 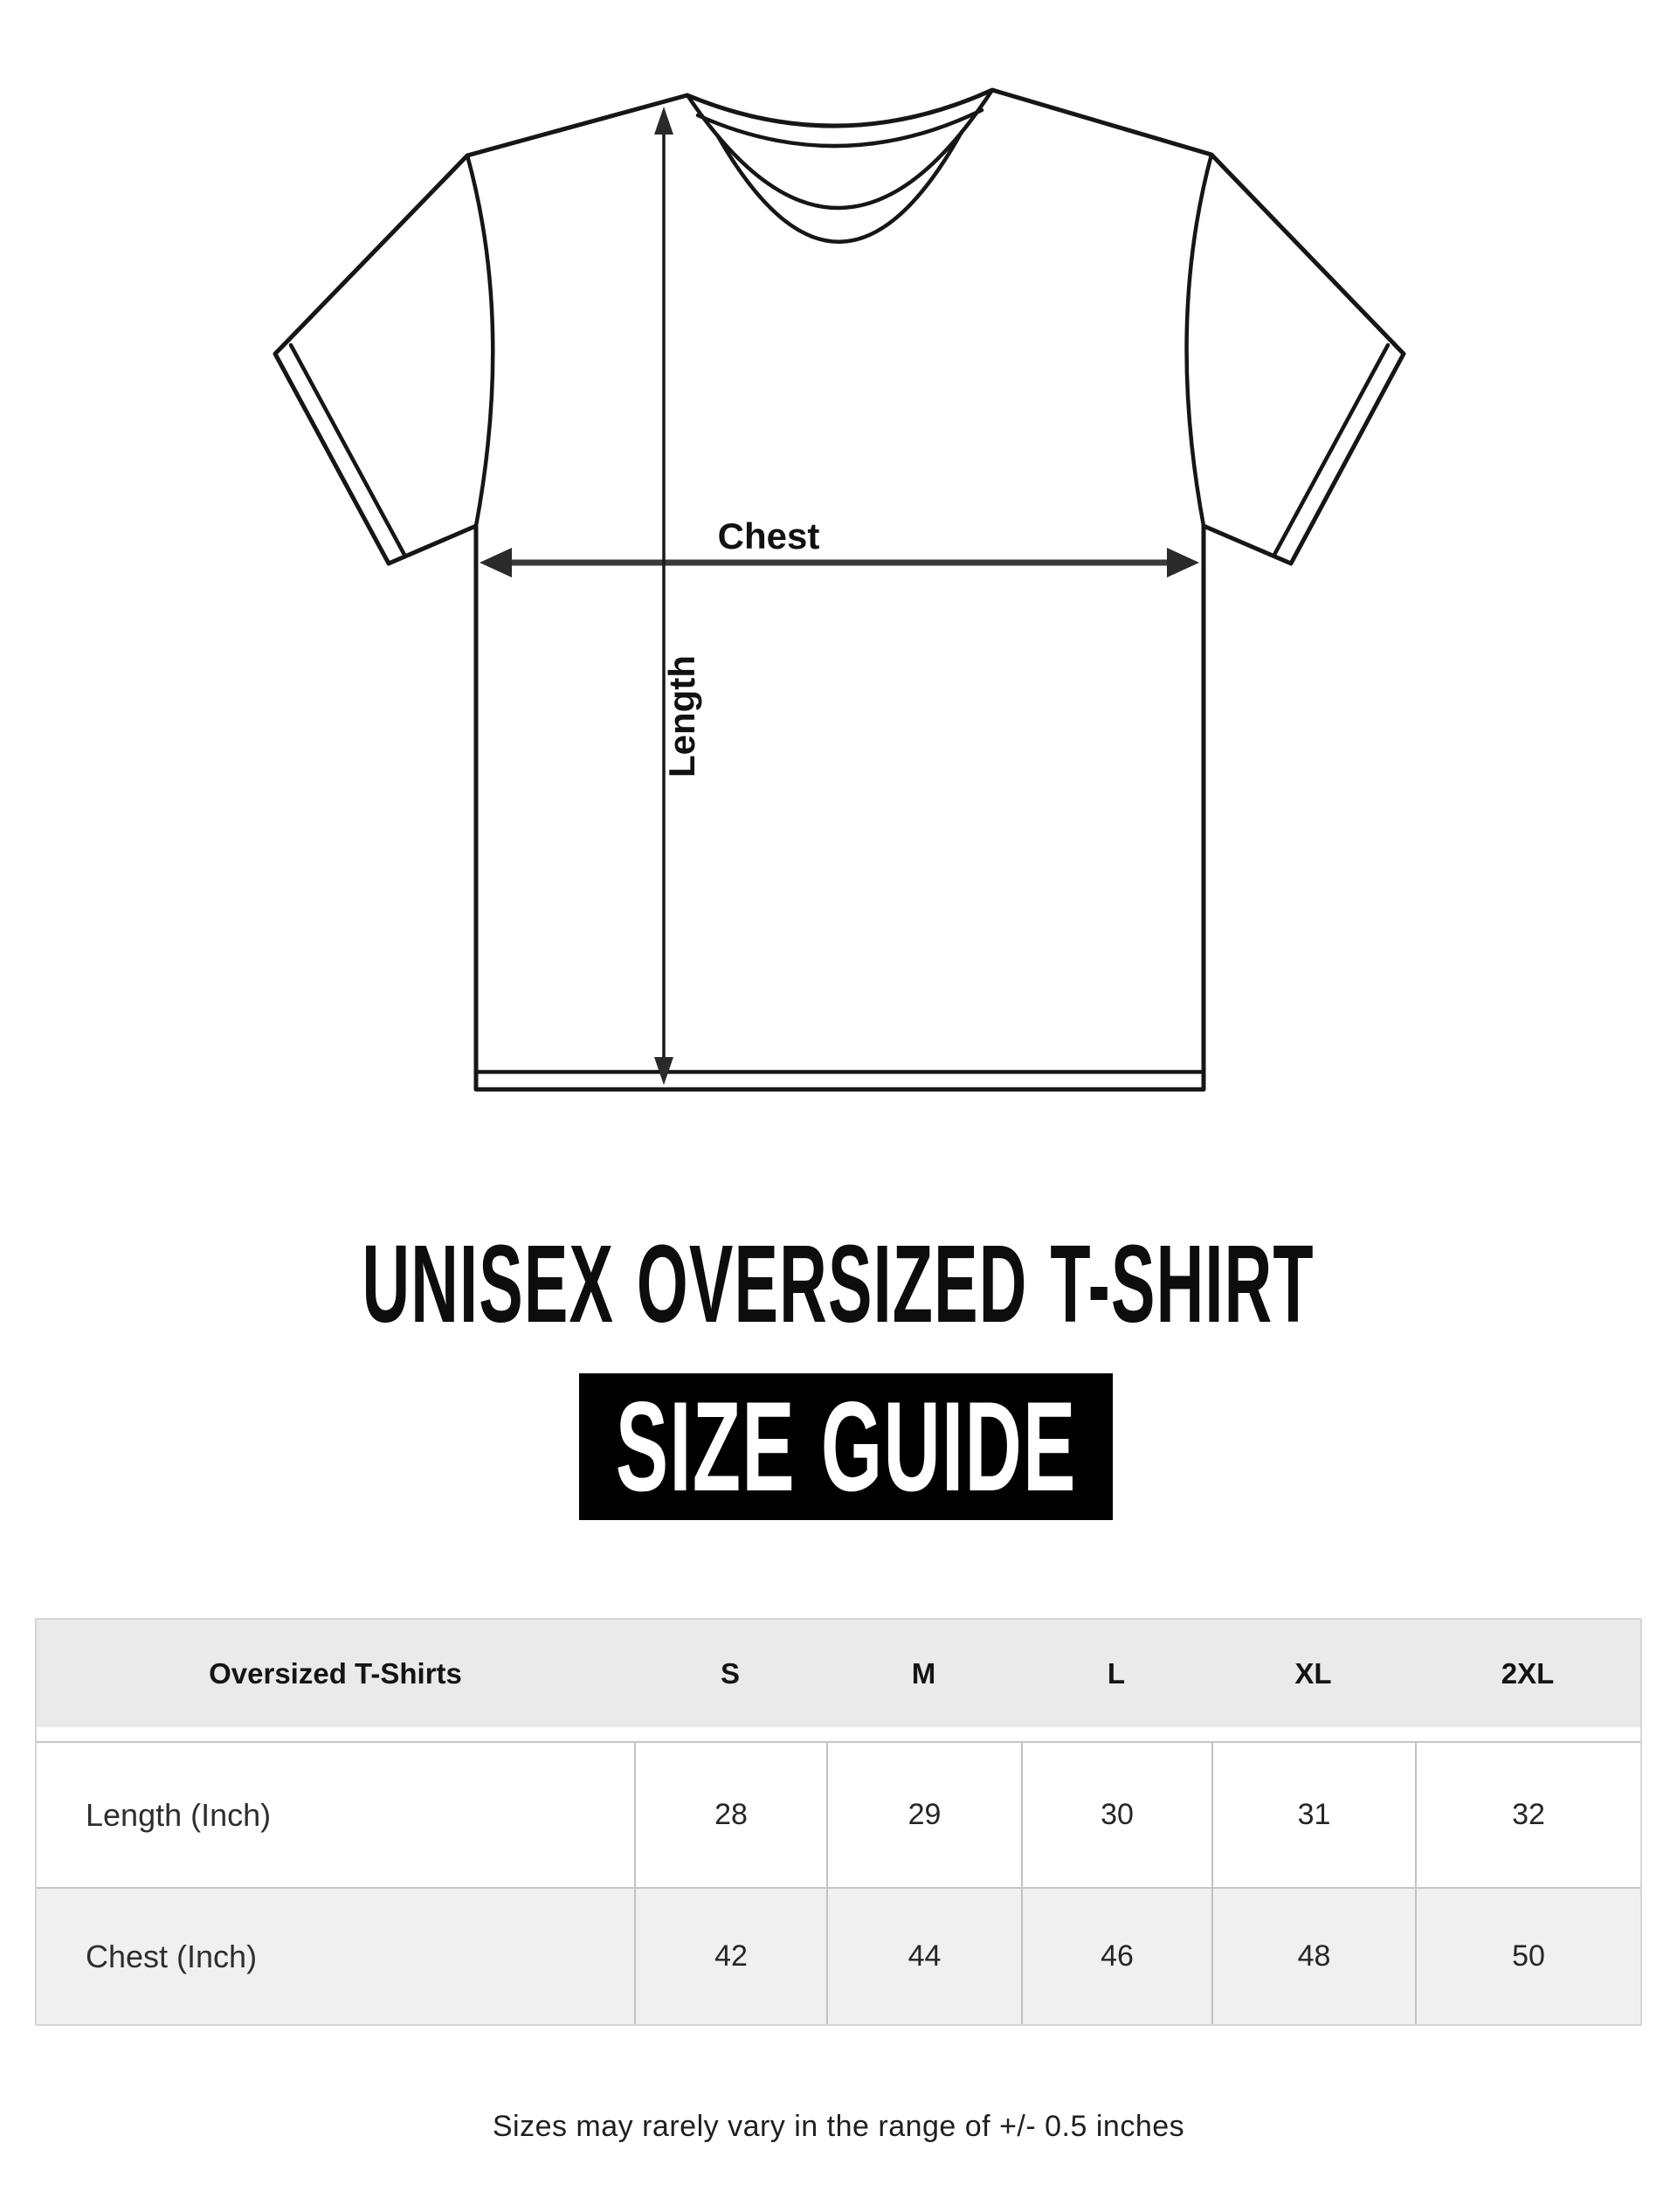 What do you see at coordinates (730, 1673) in the screenshot?
I see `header-size-s: S` at bounding box center [730, 1673].